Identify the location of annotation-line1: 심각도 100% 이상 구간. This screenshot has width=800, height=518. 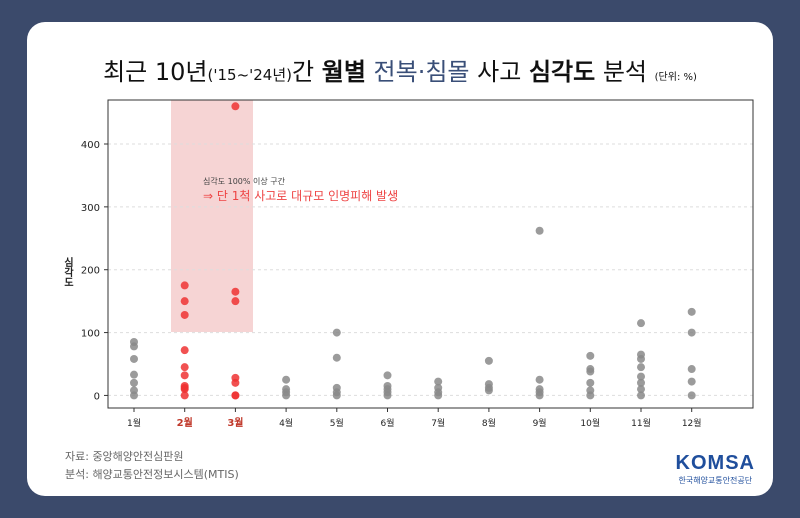
(244, 181).